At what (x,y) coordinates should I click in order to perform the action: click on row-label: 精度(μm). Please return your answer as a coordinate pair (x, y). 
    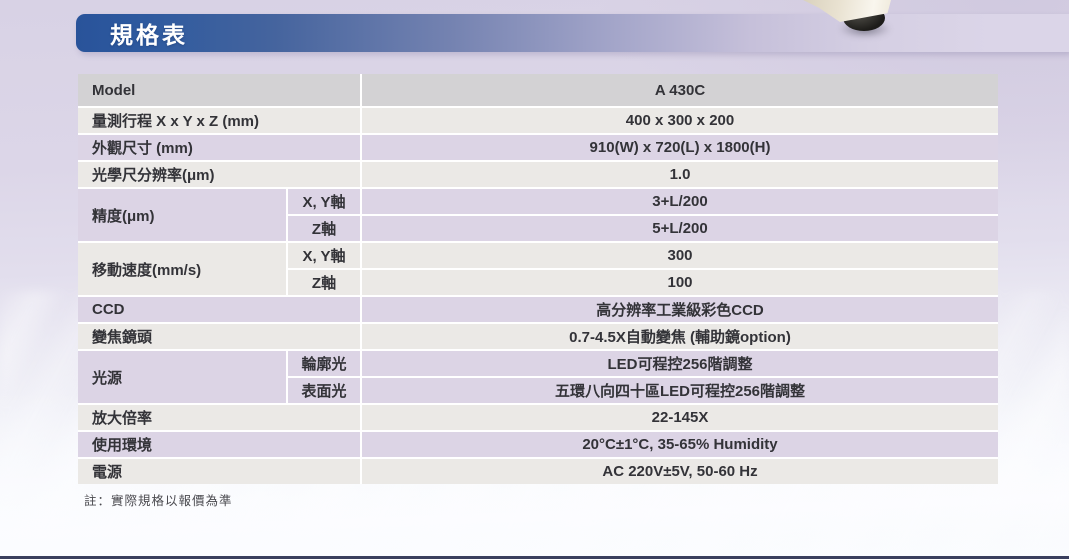
    Looking at the image, I should click on (182, 215).